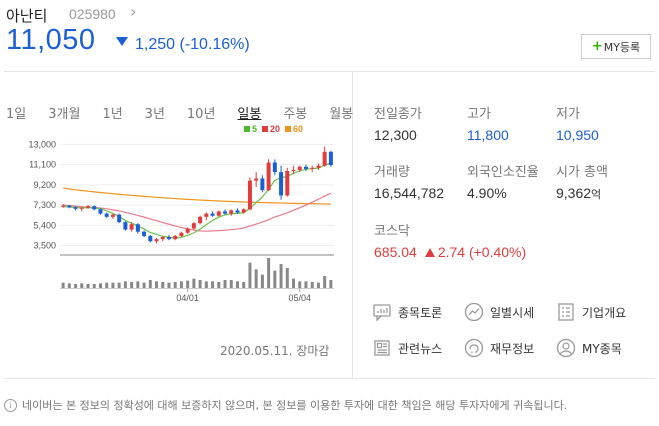 The width and height of the screenshot is (659, 426). I want to click on y-tick-label: 7,300, so click(44, 205).